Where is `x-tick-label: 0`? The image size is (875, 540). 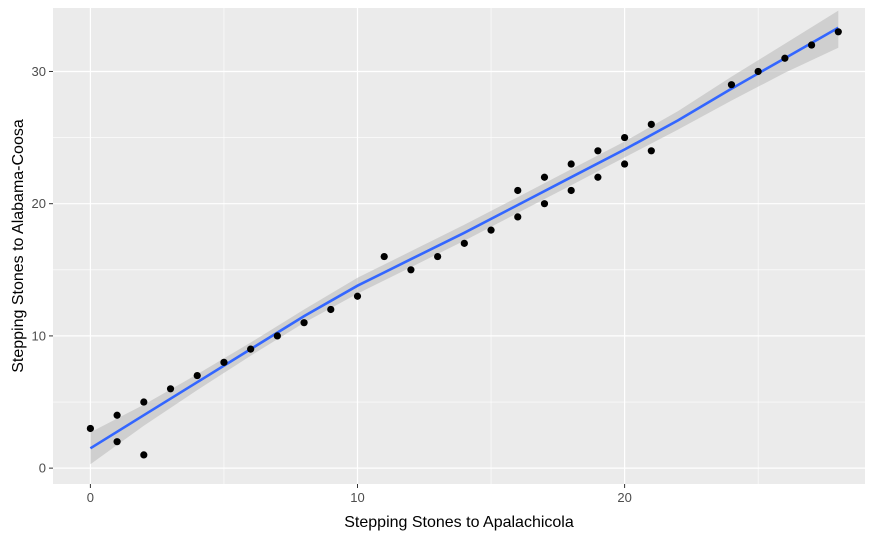 x-tick-label: 0 is located at coordinates (90, 497).